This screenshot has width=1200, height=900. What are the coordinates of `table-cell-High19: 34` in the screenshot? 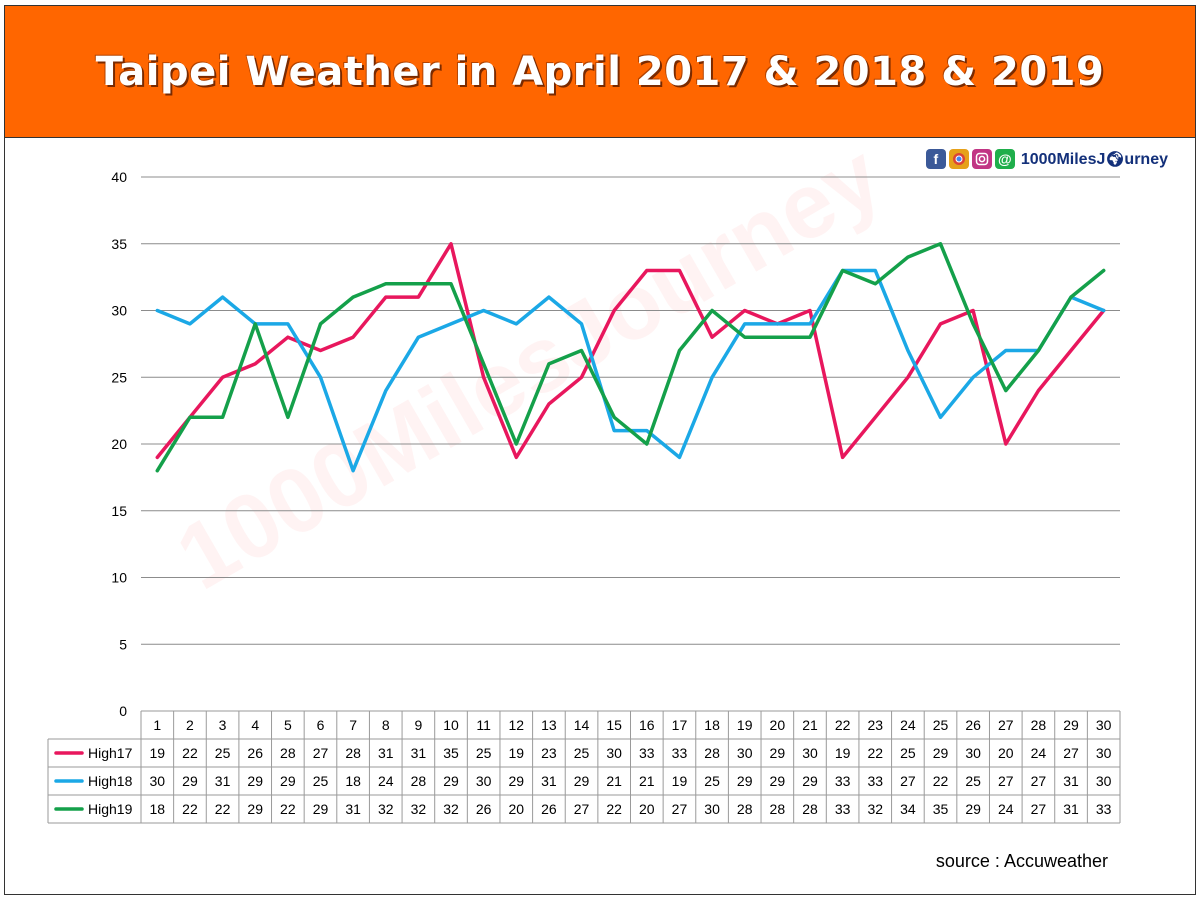 It's located at (908, 809).